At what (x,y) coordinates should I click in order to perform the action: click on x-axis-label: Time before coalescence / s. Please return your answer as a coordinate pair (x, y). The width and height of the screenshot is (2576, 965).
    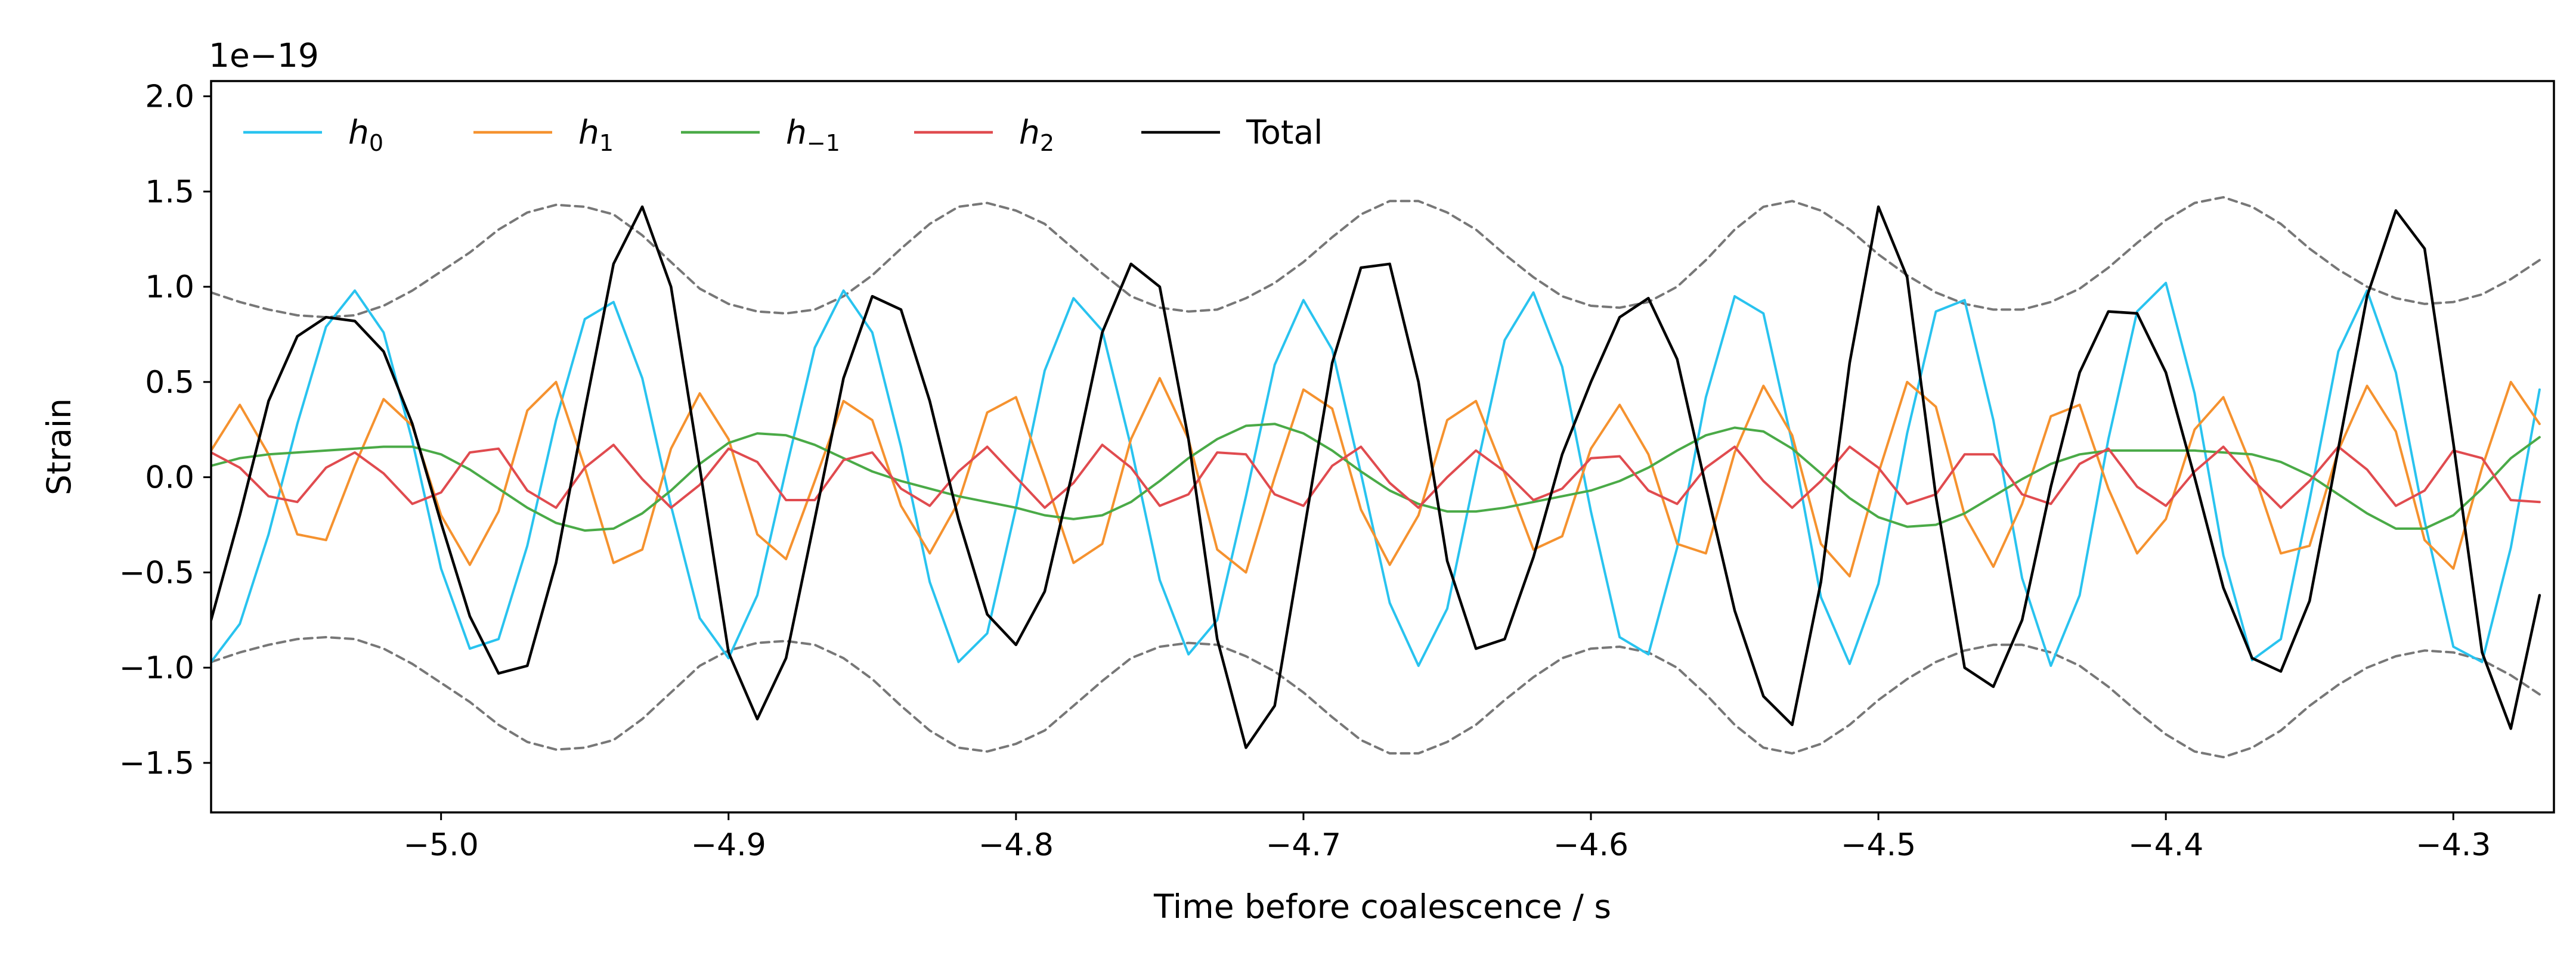
    Looking at the image, I should click on (1382, 907).